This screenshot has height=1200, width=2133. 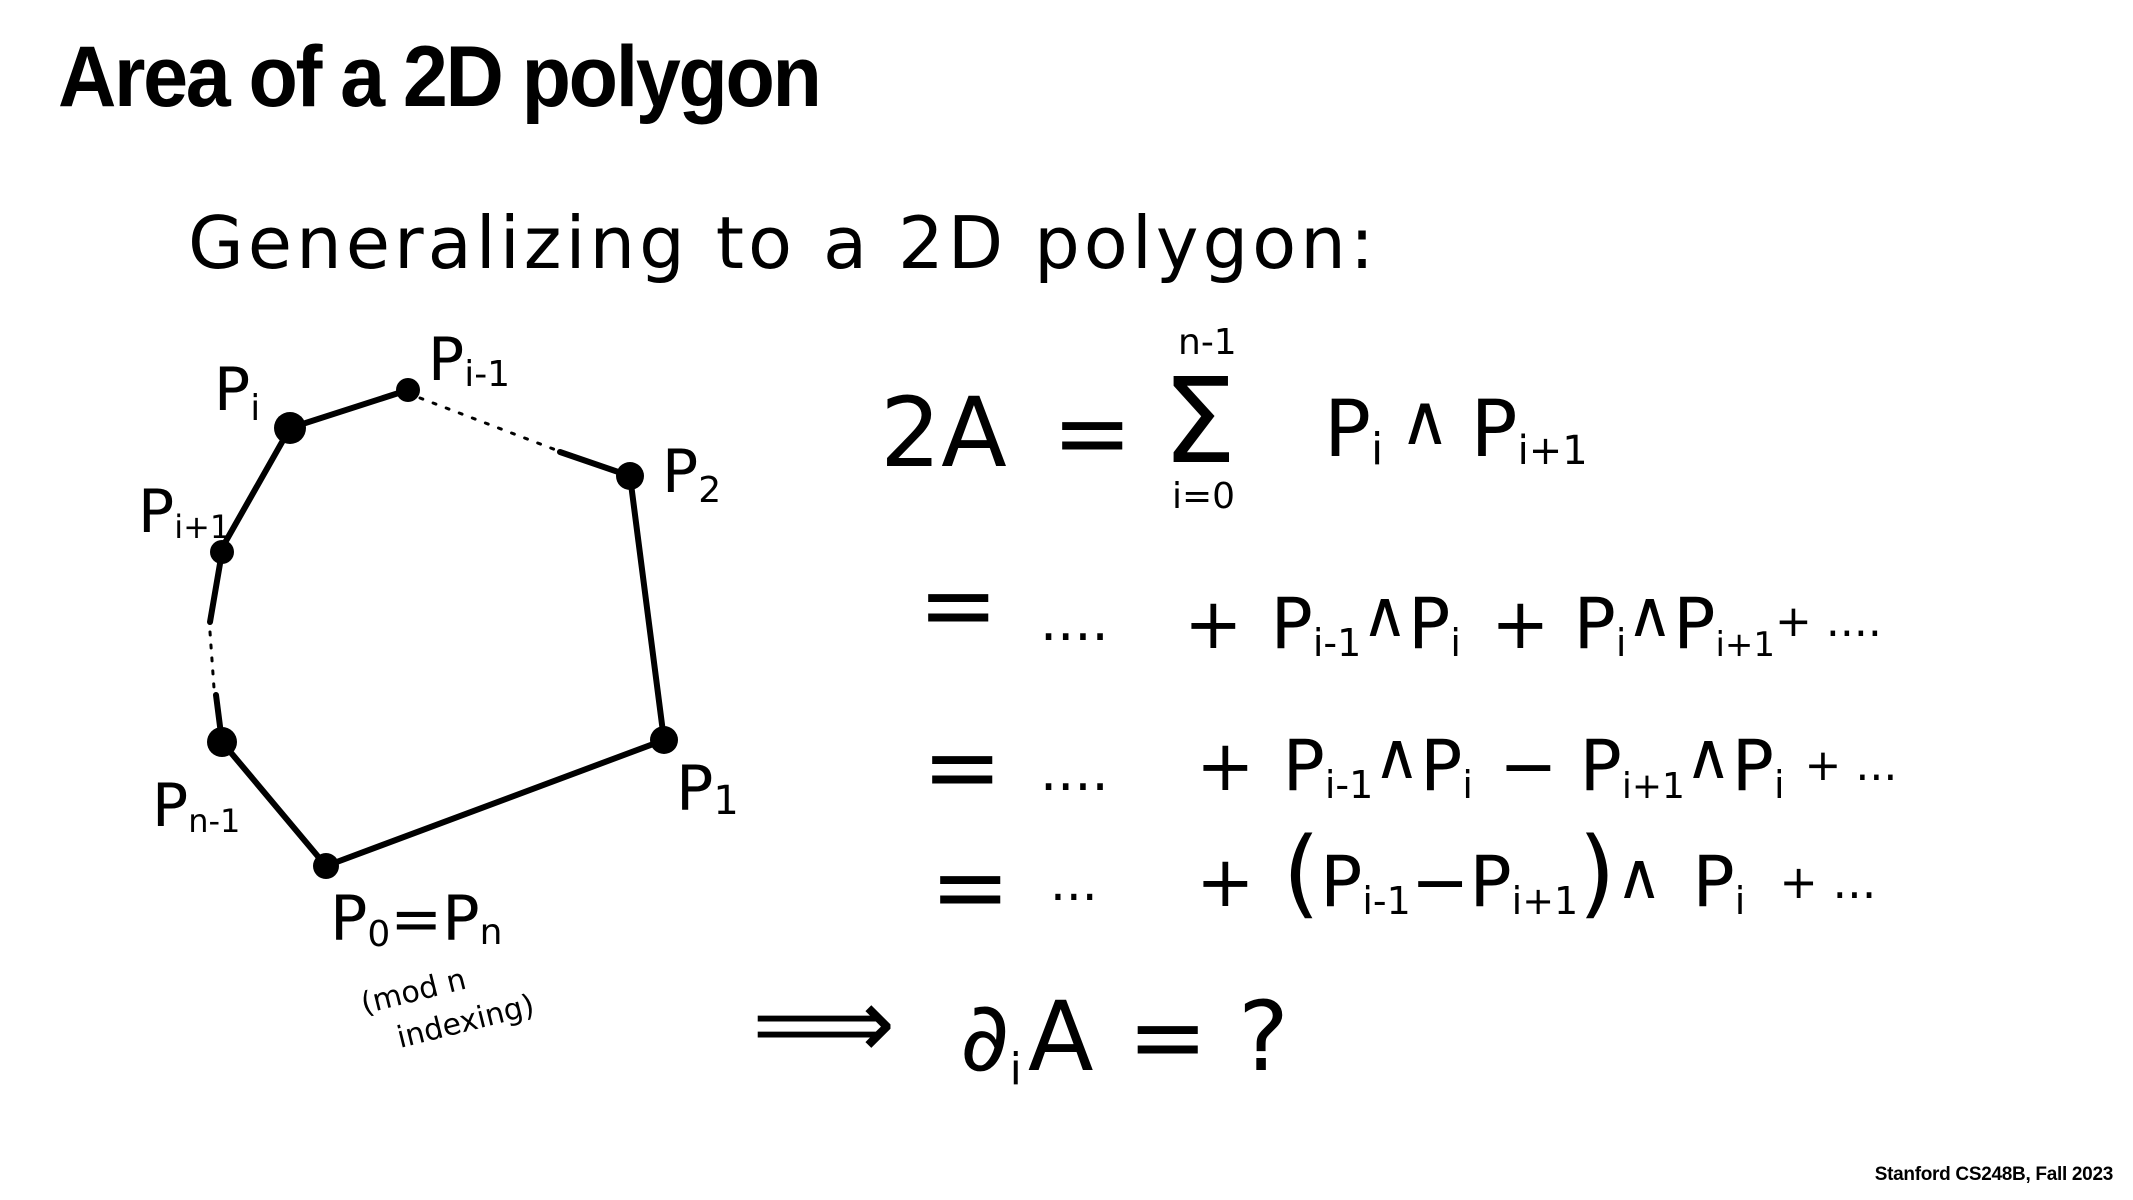 I want to click on eq1-sum-upper: n-1, so click(x=1207, y=342).